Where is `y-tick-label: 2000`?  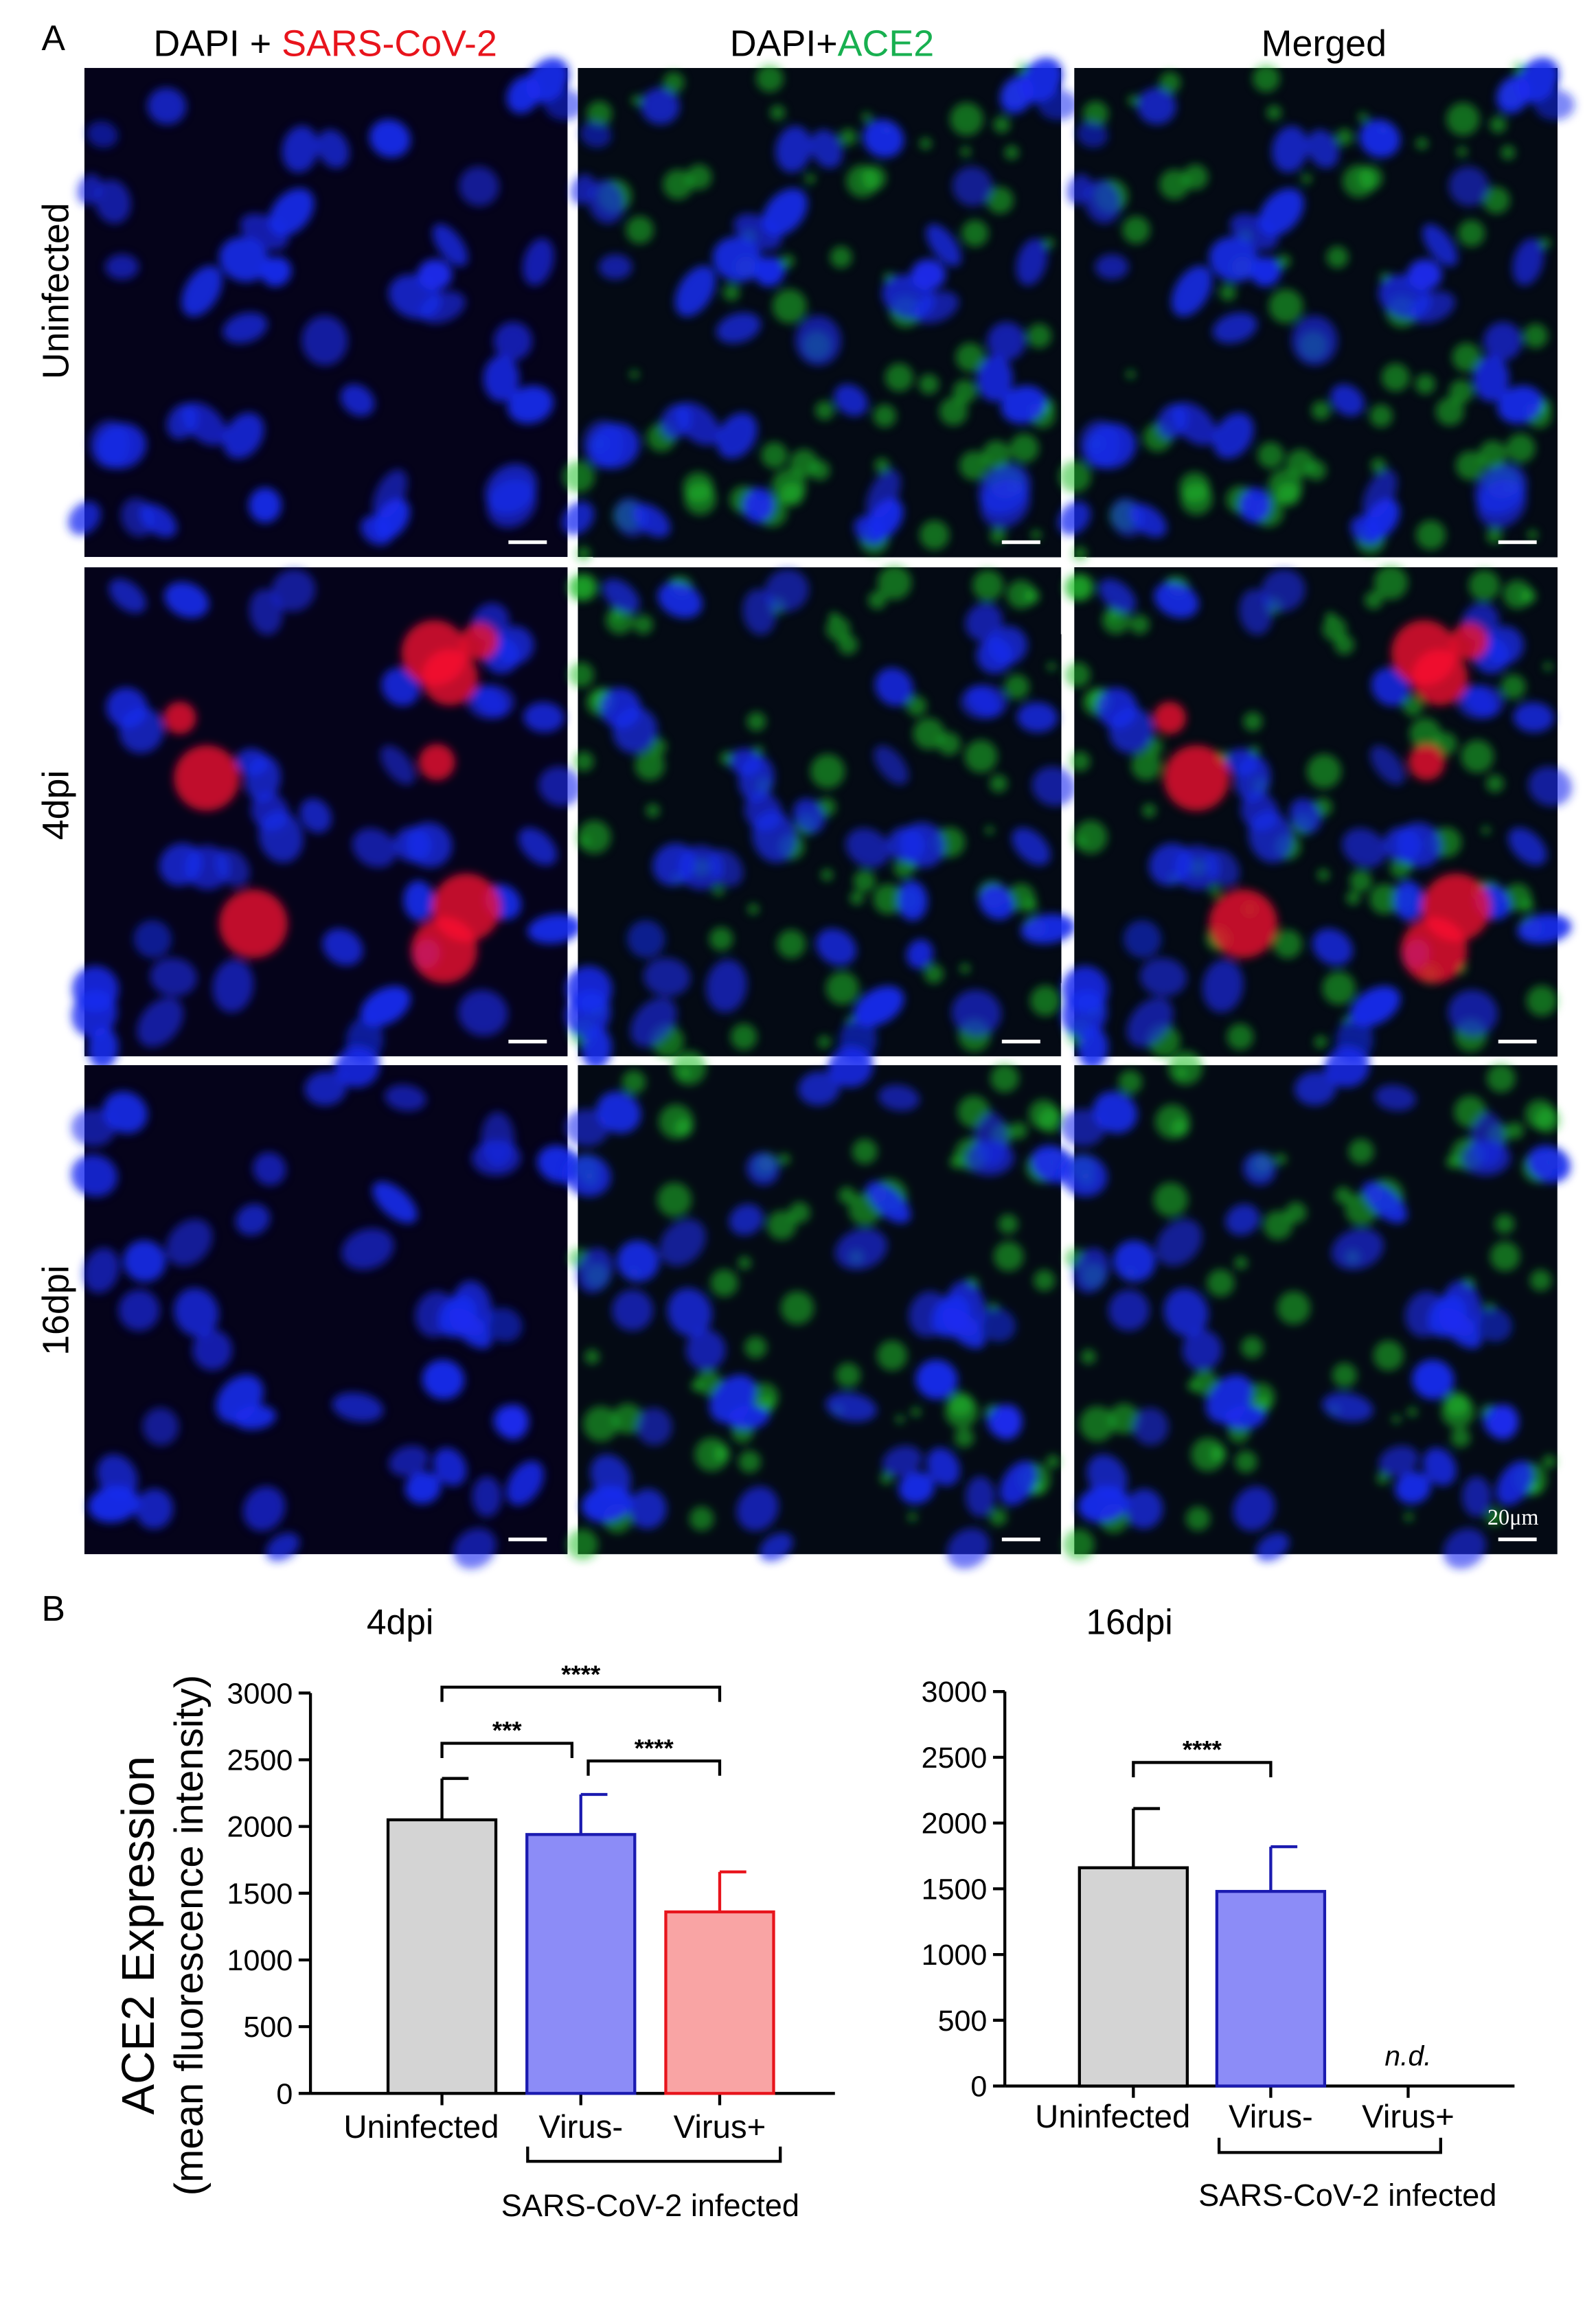 y-tick-label: 2000 is located at coordinates (260, 1827).